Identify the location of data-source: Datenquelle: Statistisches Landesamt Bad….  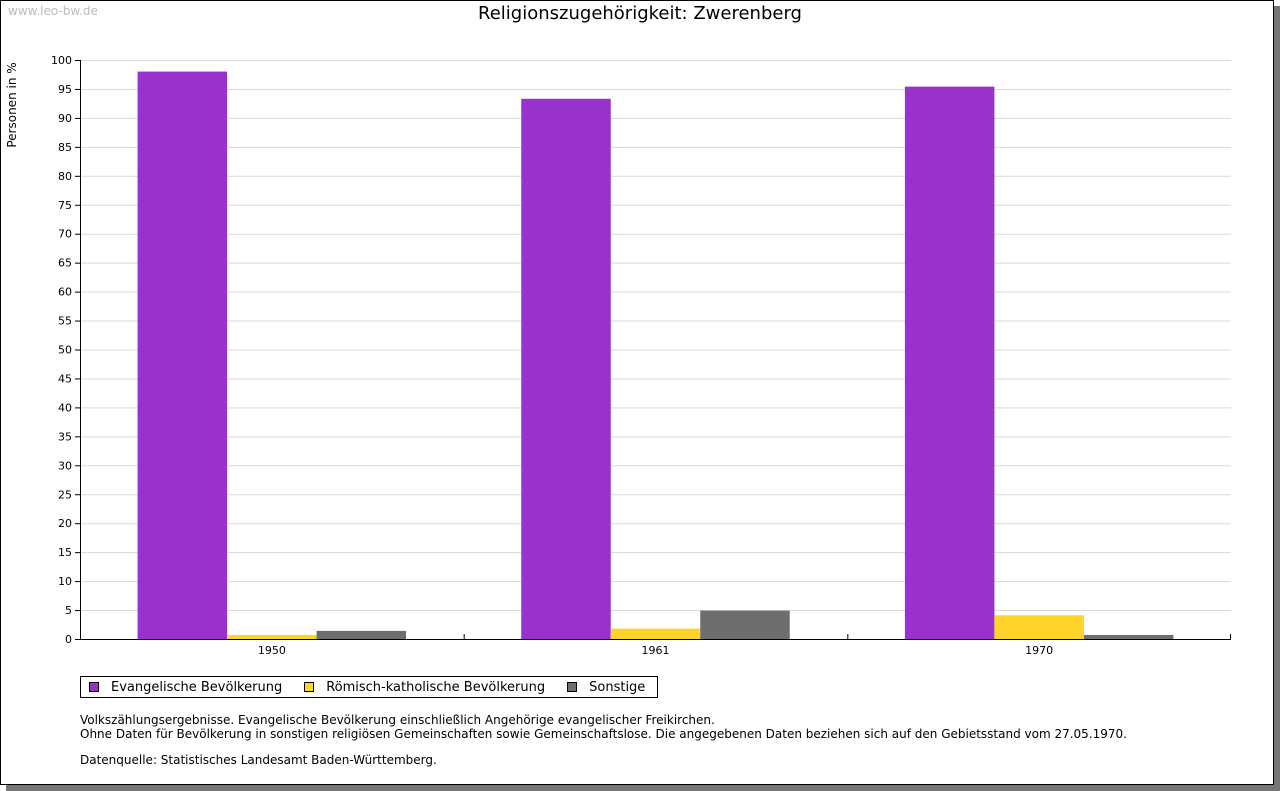
(258, 760).